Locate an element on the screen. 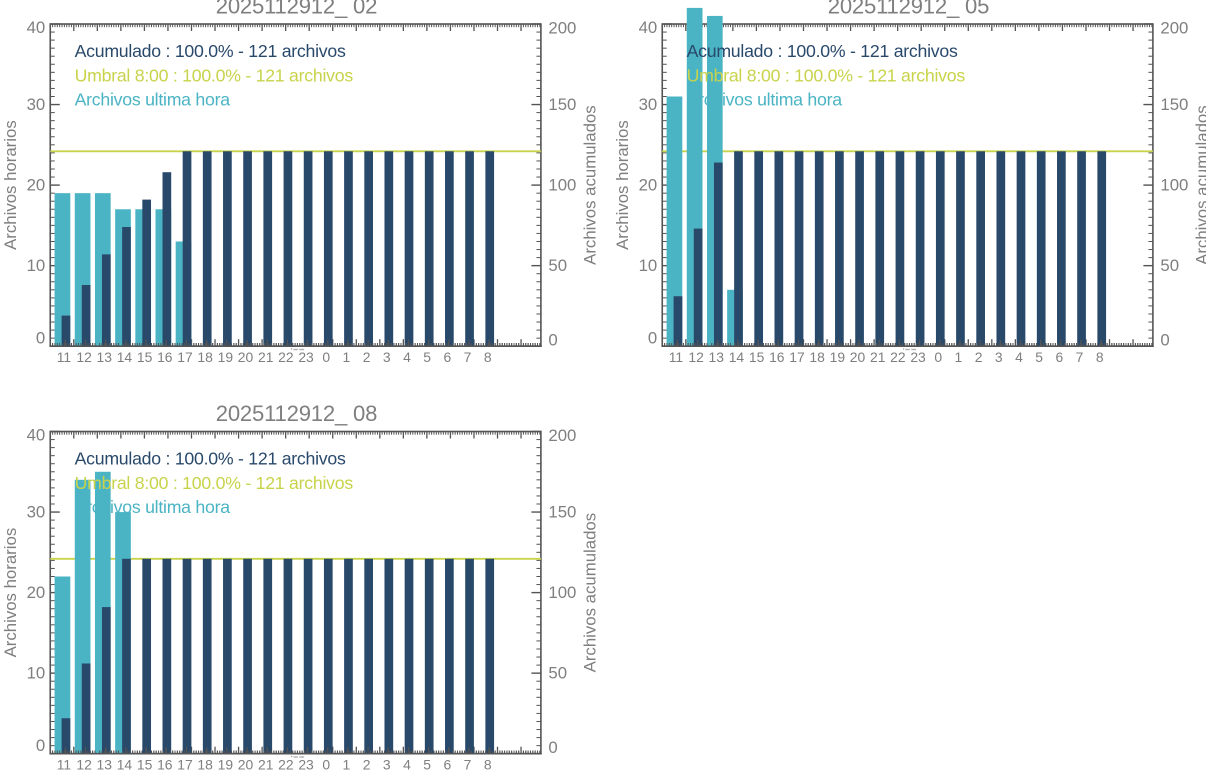 This screenshot has height=776, width=1206. svg-text: 2025112912_ 02 is located at coordinates (296, 9).